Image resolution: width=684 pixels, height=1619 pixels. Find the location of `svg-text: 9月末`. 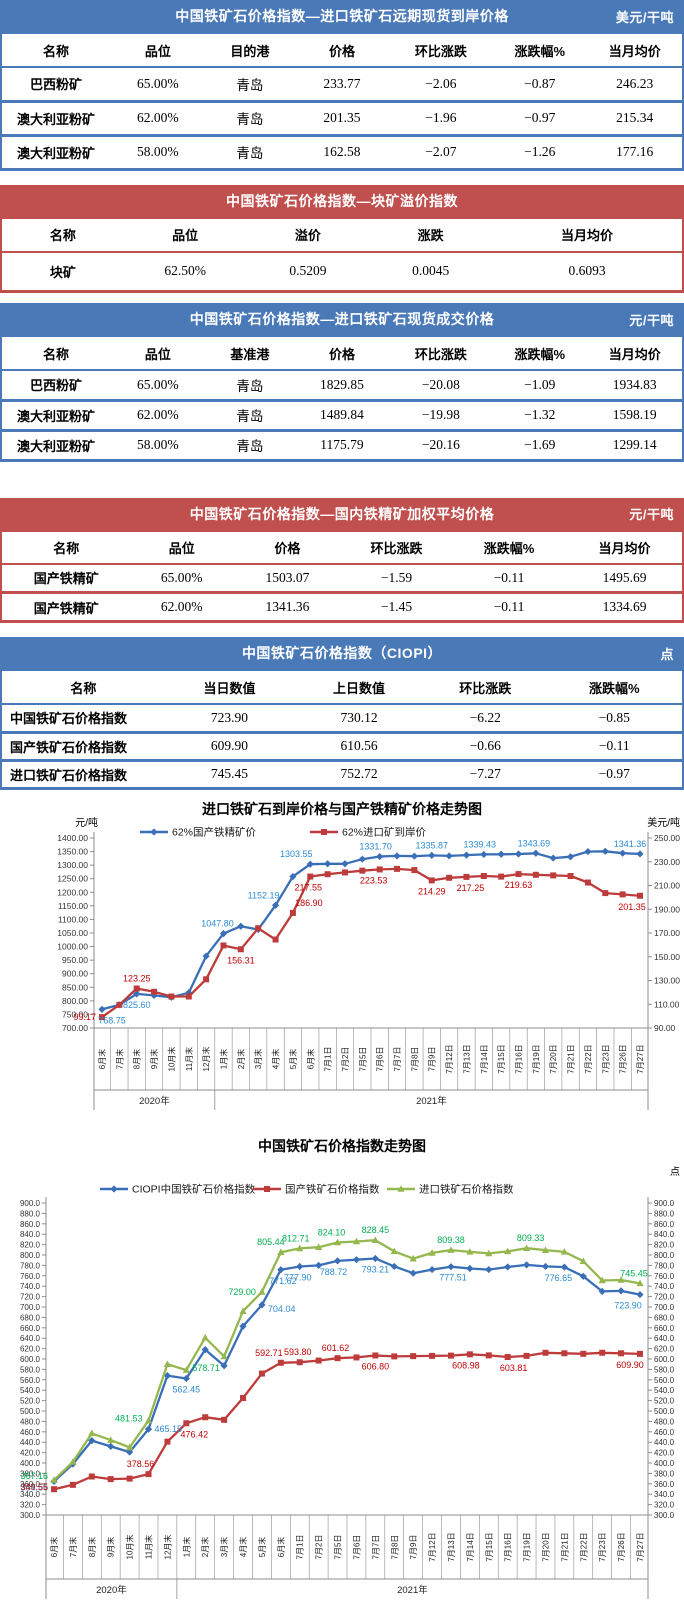

svg-text: 9月末 is located at coordinates (111, 1546).